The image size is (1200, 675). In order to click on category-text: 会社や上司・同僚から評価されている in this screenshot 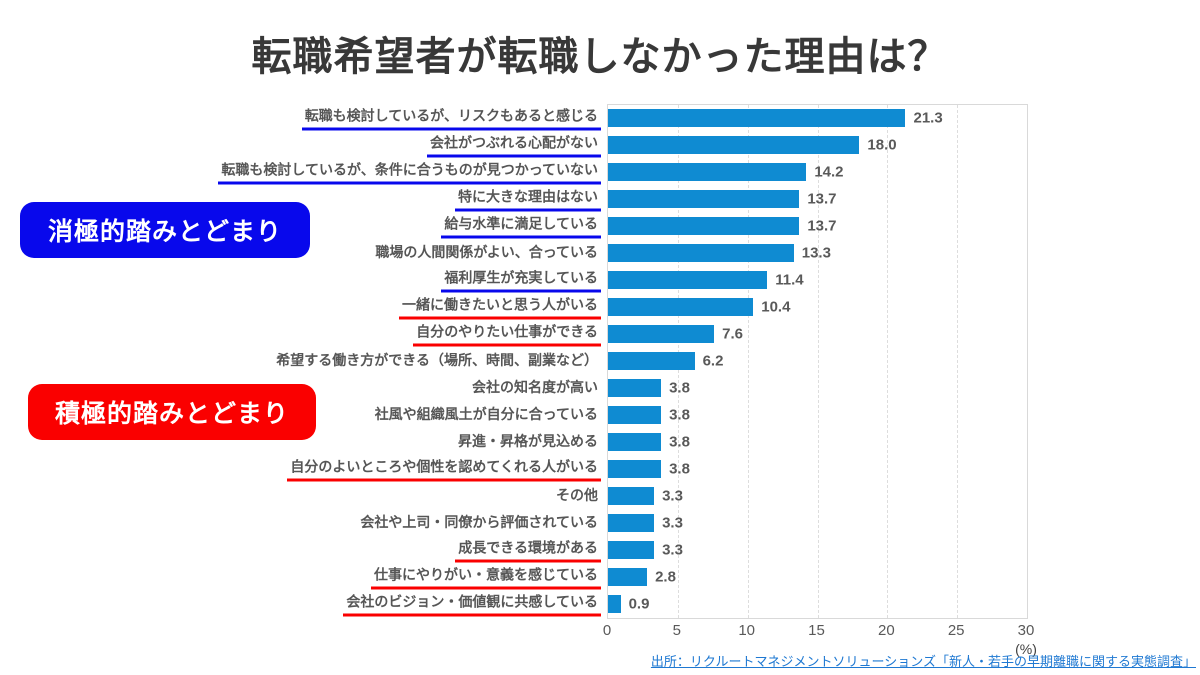, I will do `click(479, 521)`.